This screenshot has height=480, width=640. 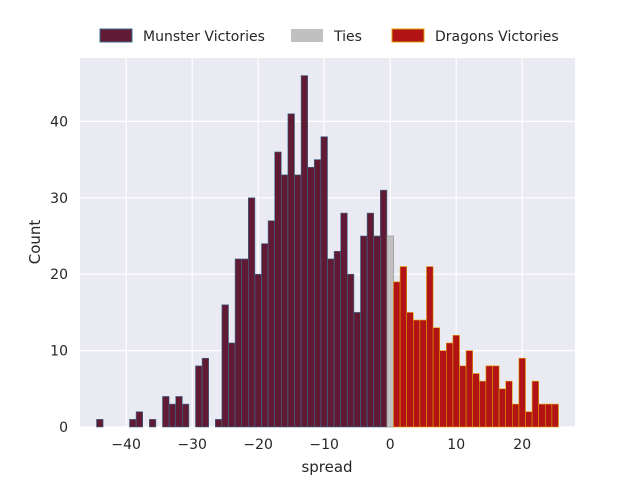 I want to click on legend-item-ties: Ties, so click(x=326, y=37).